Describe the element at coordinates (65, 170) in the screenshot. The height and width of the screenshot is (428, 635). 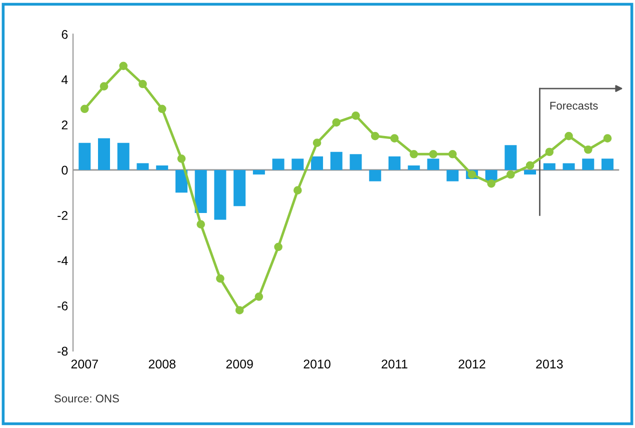
I see `y-tick-label: 0` at that location.